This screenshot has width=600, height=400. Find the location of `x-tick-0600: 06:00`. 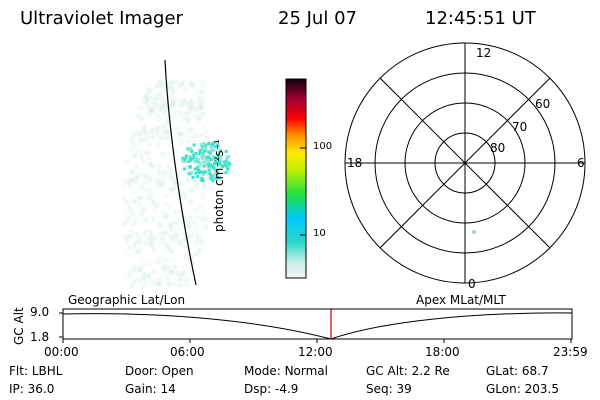

x-tick-0600: 06:00 is located at coordinates (187, 352).